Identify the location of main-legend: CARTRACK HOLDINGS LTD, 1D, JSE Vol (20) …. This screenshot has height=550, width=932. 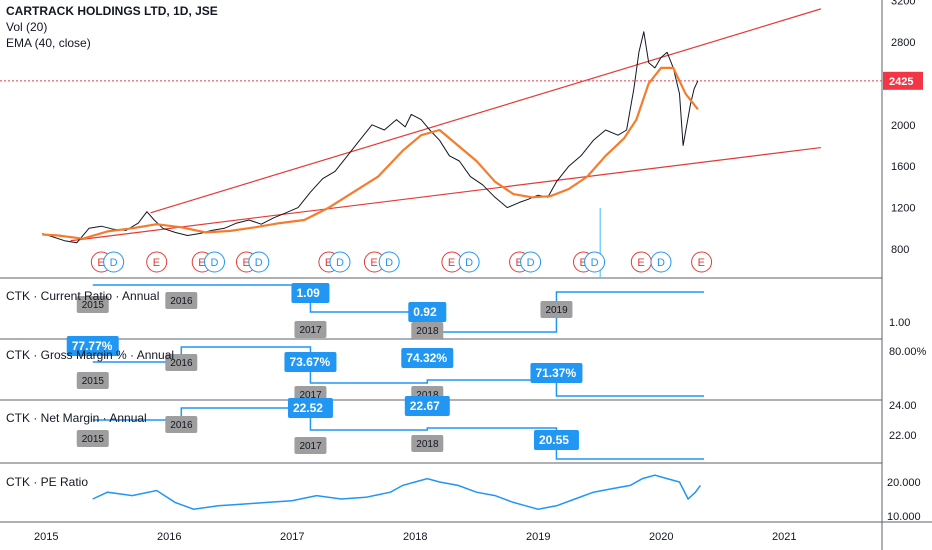
(112, 27).